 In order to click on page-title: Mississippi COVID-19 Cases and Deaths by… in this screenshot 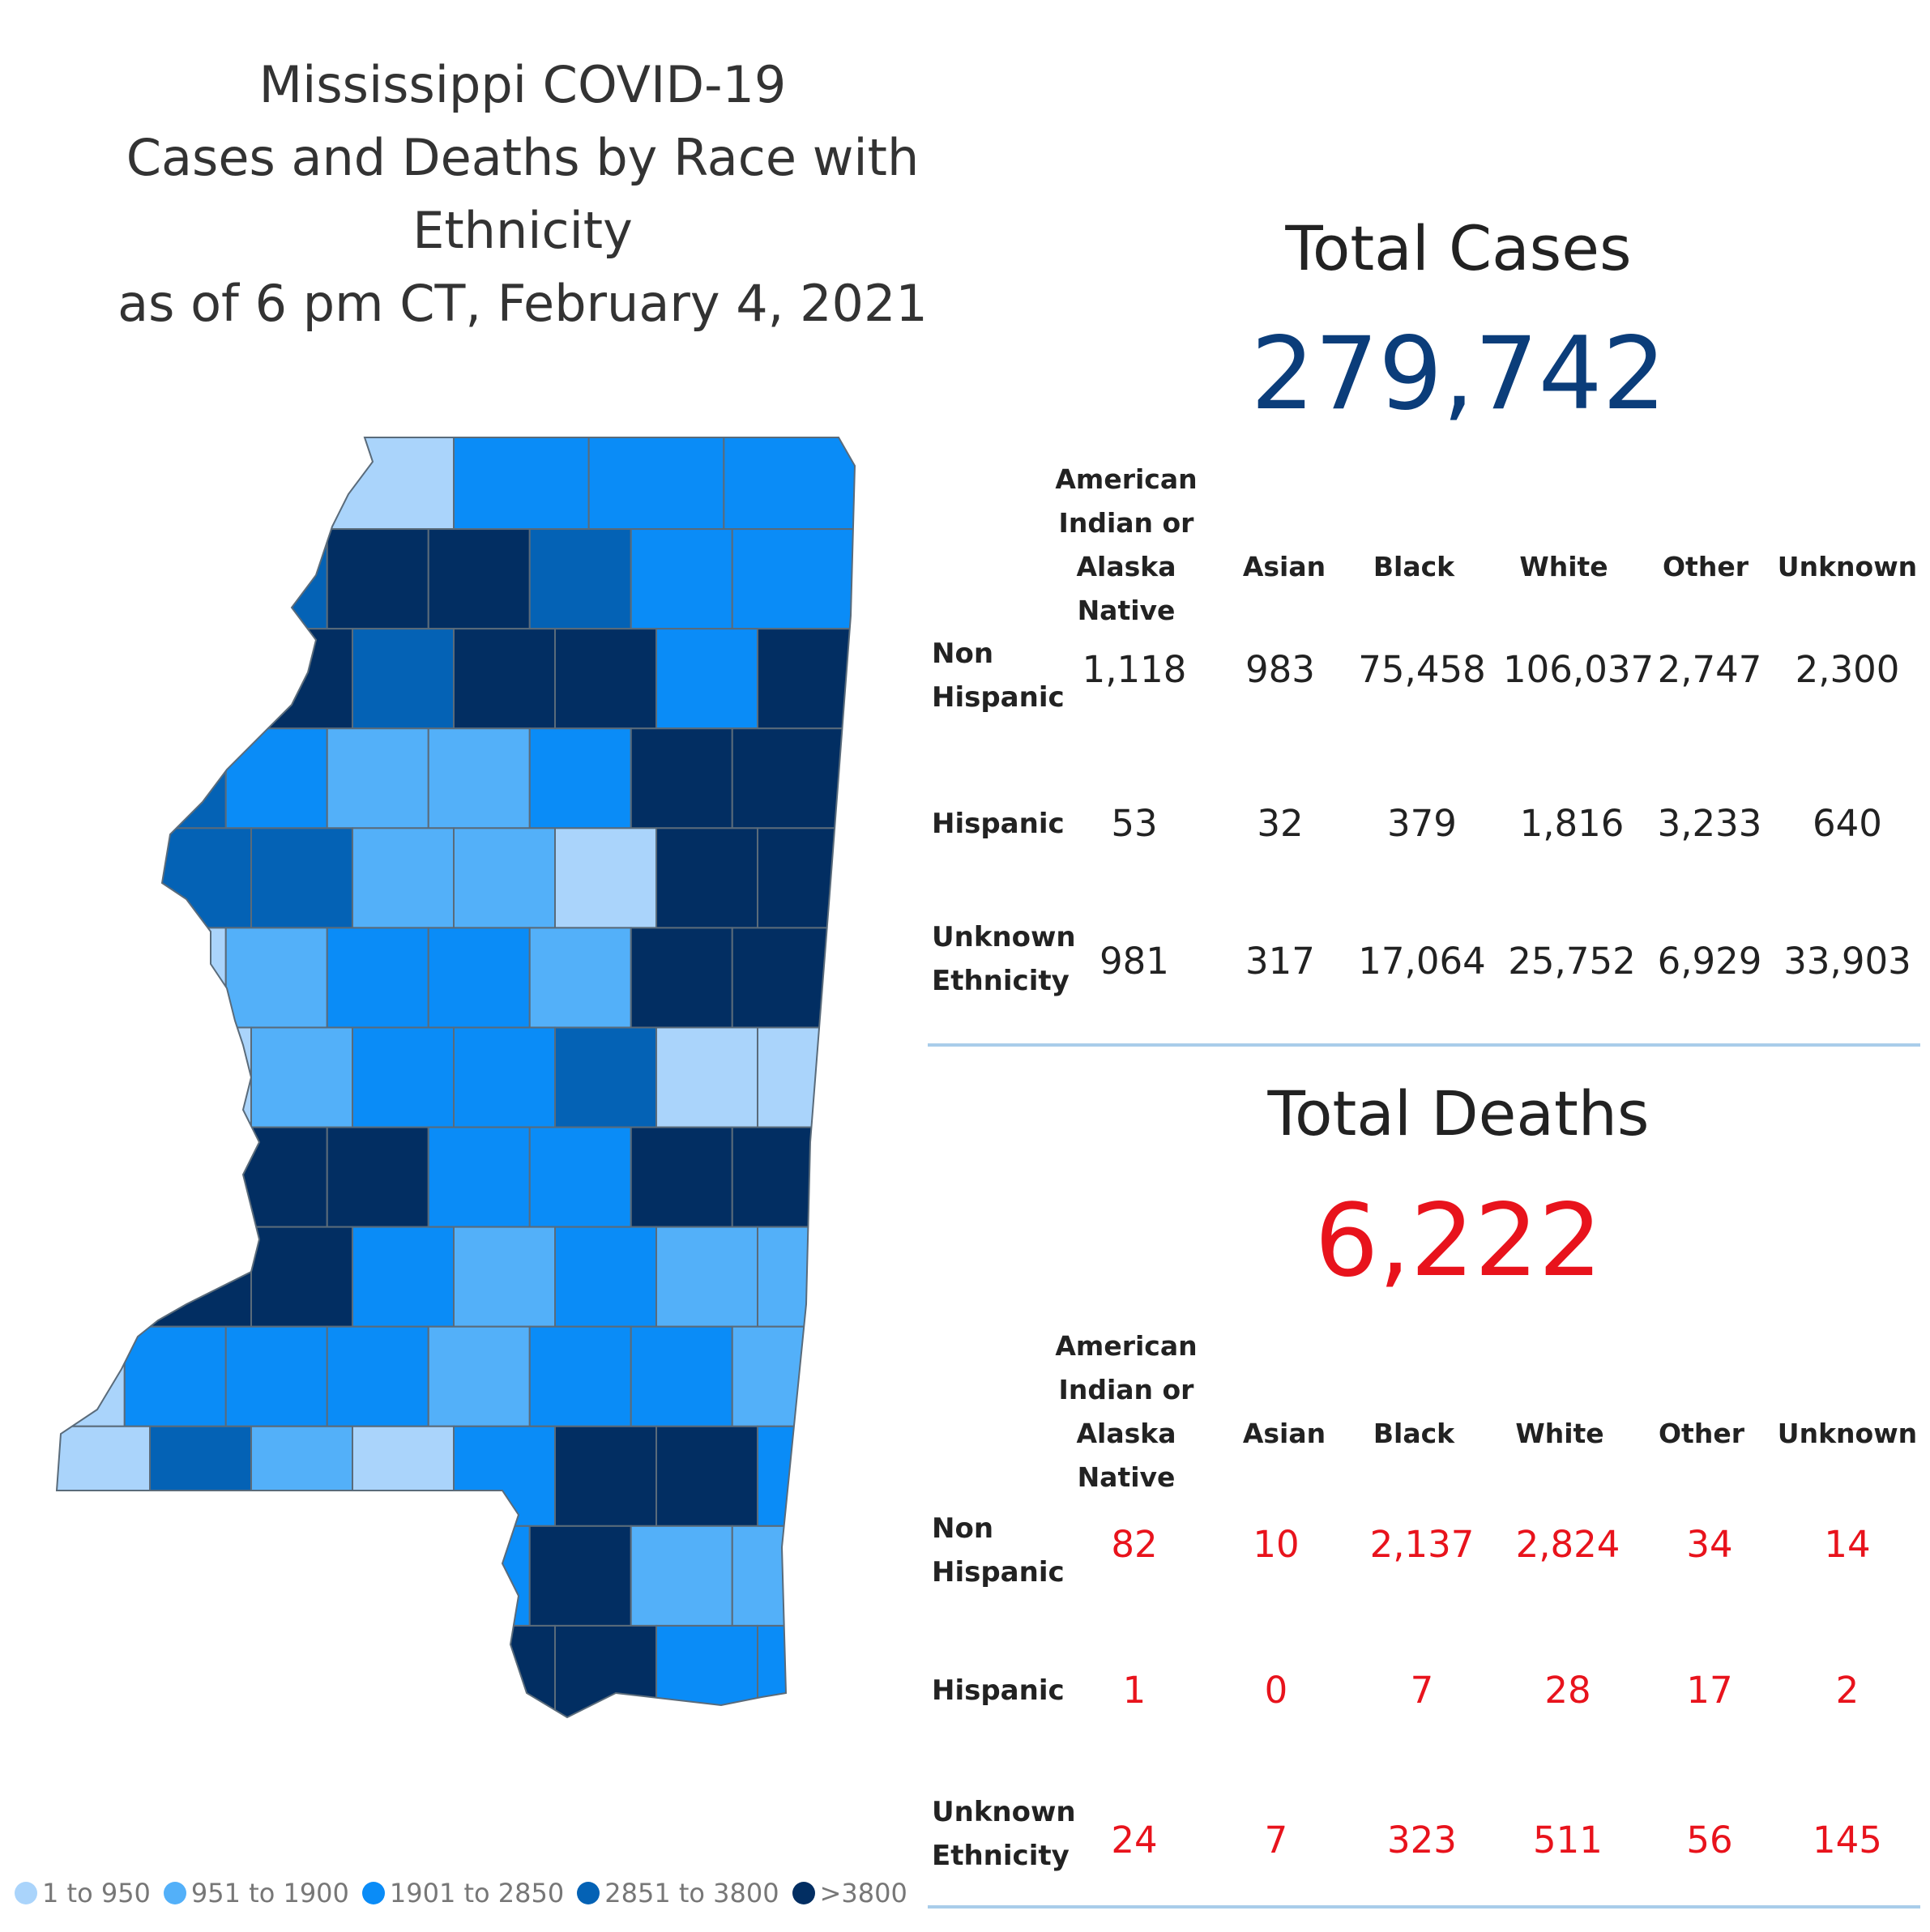, I will do `click(522, 194)`.